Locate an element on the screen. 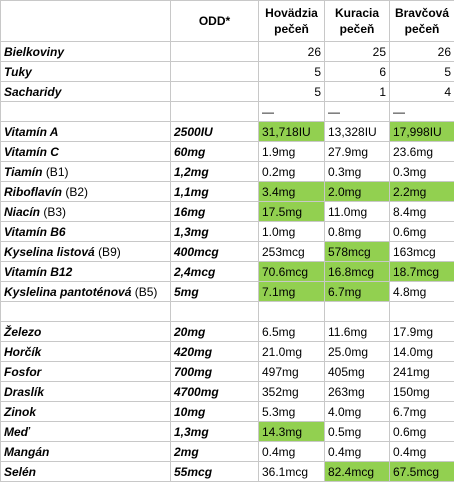  pork-liver-header-line2: pečeň is located at coordinates (422, 29).